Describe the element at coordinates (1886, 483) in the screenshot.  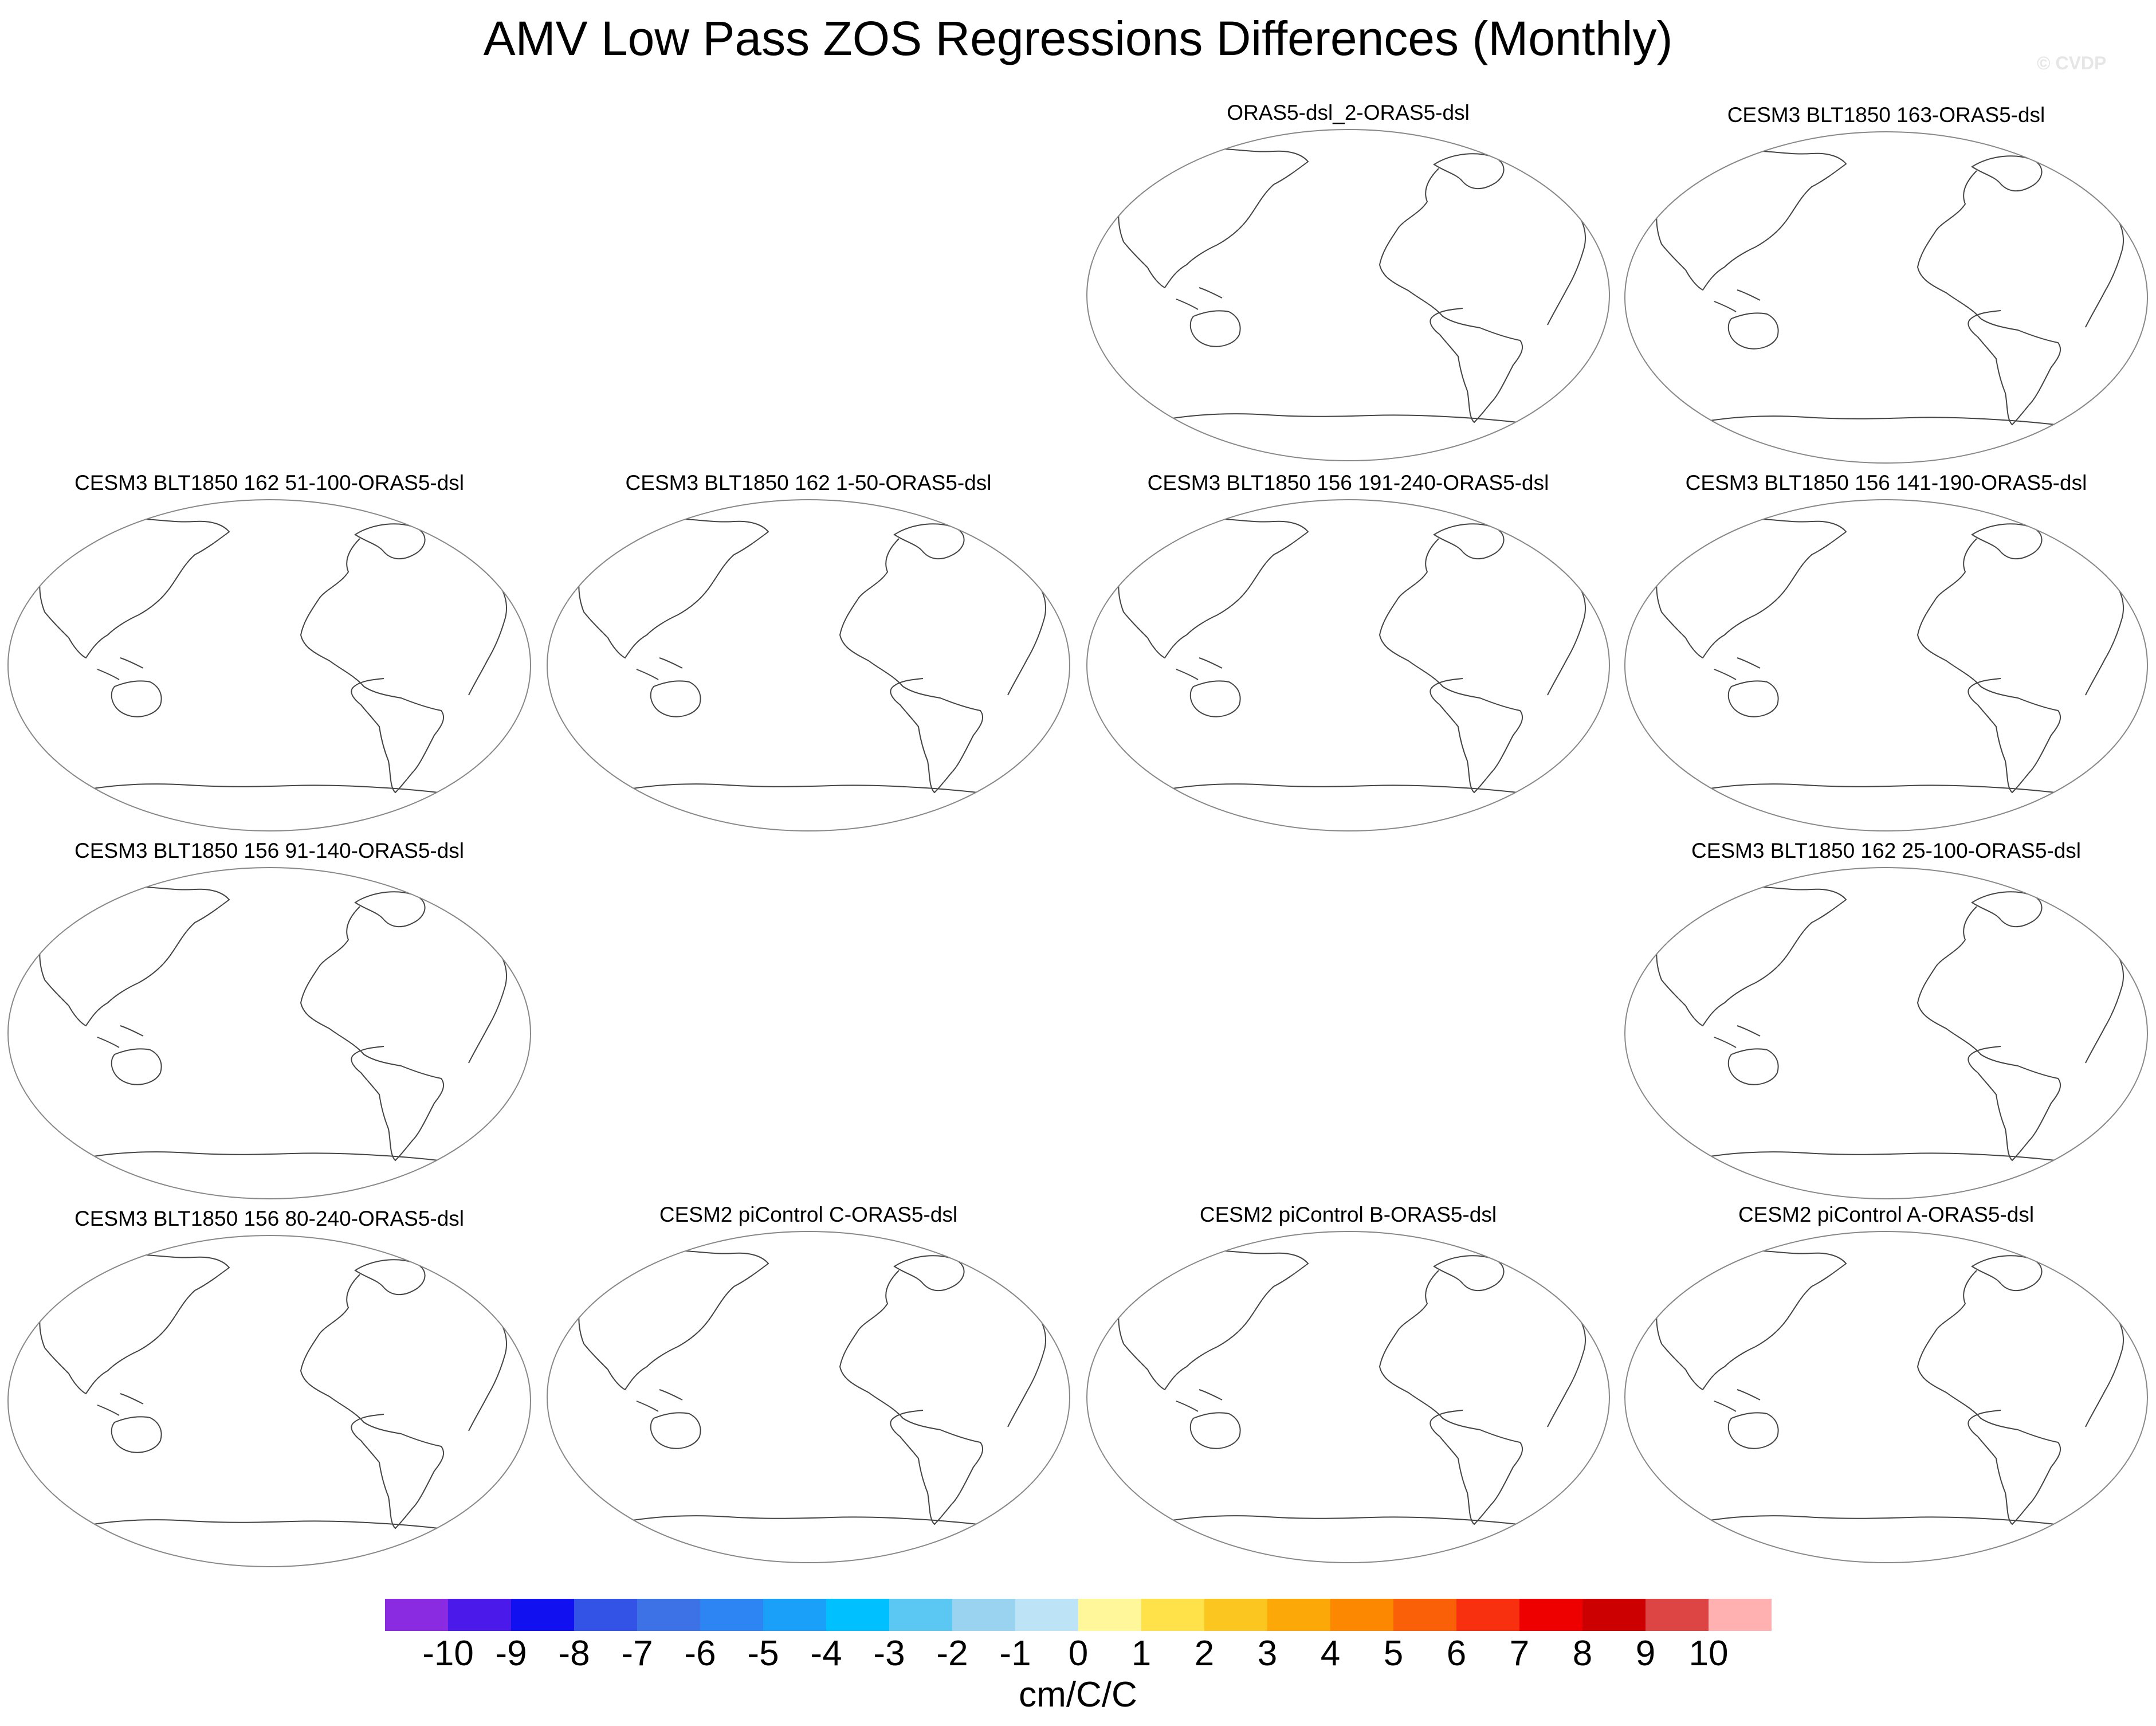
I see `panel-title: CESM3 BLT1850 156 141-190-ORAS5-dsl` at that location.